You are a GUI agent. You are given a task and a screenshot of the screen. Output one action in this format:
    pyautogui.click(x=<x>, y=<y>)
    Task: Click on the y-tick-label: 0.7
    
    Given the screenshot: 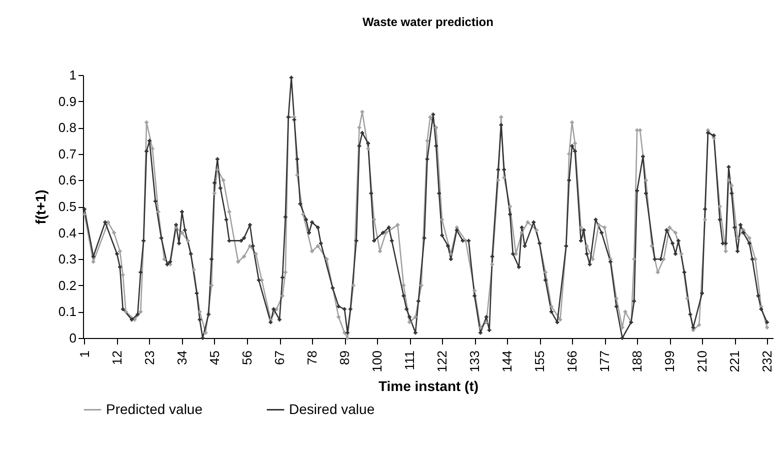 What is the action you would take?
    pyautogui.click(x=67, y=154)
    